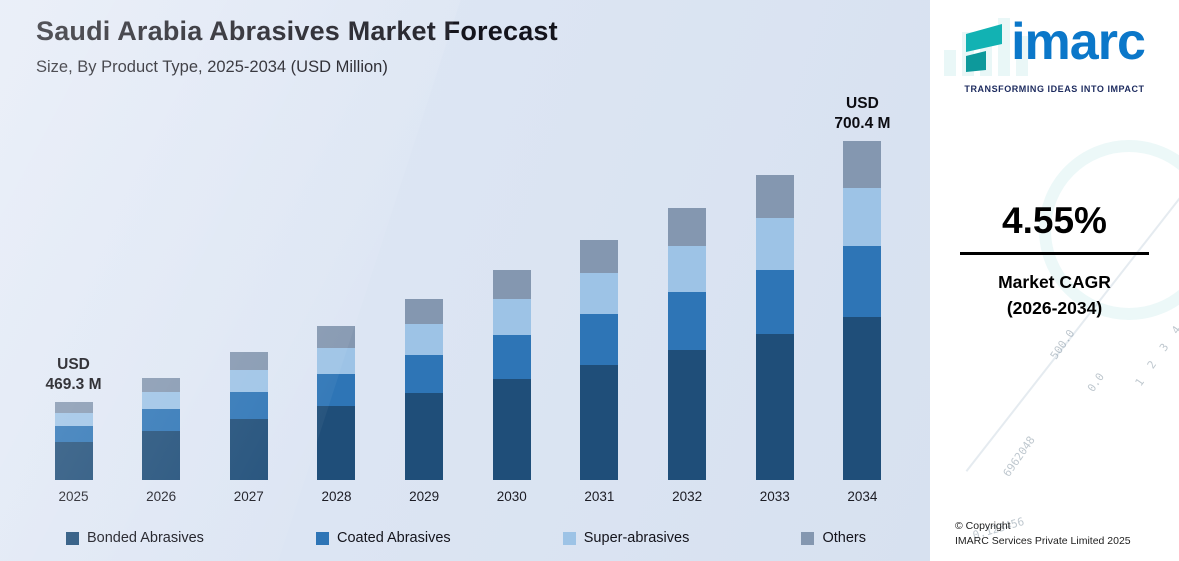 This screenshot has width=1179, height=561. What do you see at coordinates (984, 48) in the screenshot?
I see `imarc-logo-mark-icon` at bounding box center [984, 48].